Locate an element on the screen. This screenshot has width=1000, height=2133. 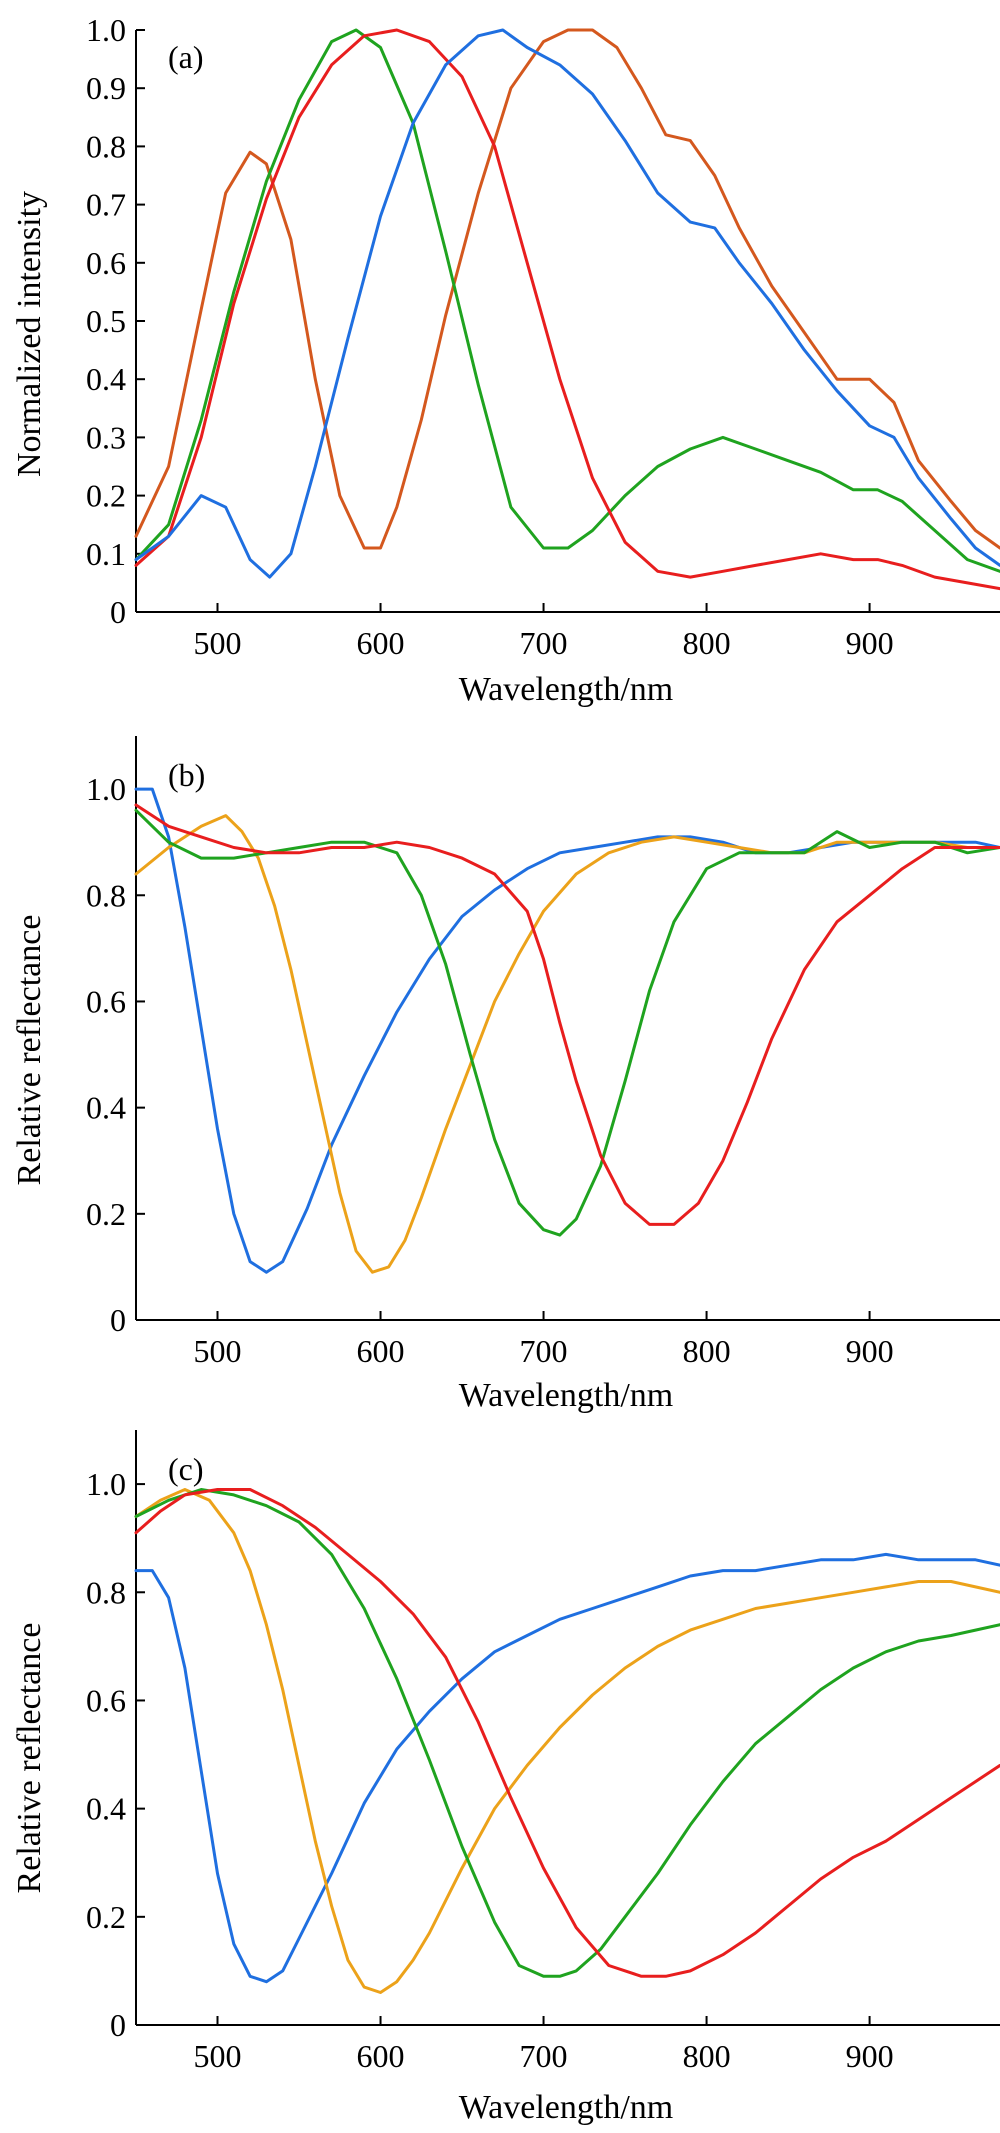
y-axis-label: Normalized intensity is located at coordinates (29, 334).